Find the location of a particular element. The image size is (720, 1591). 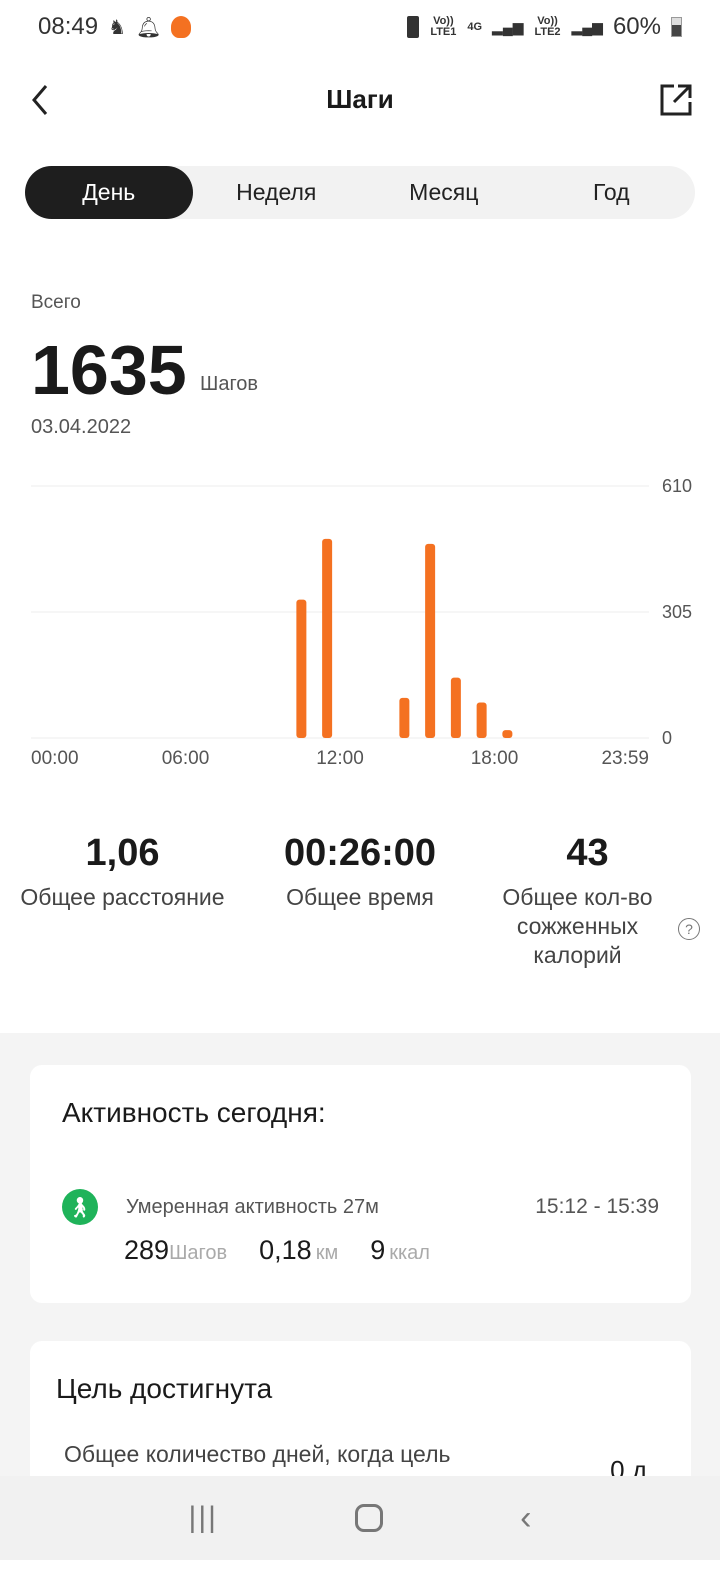

total-label: Всего is located at coordinates (56, 302).